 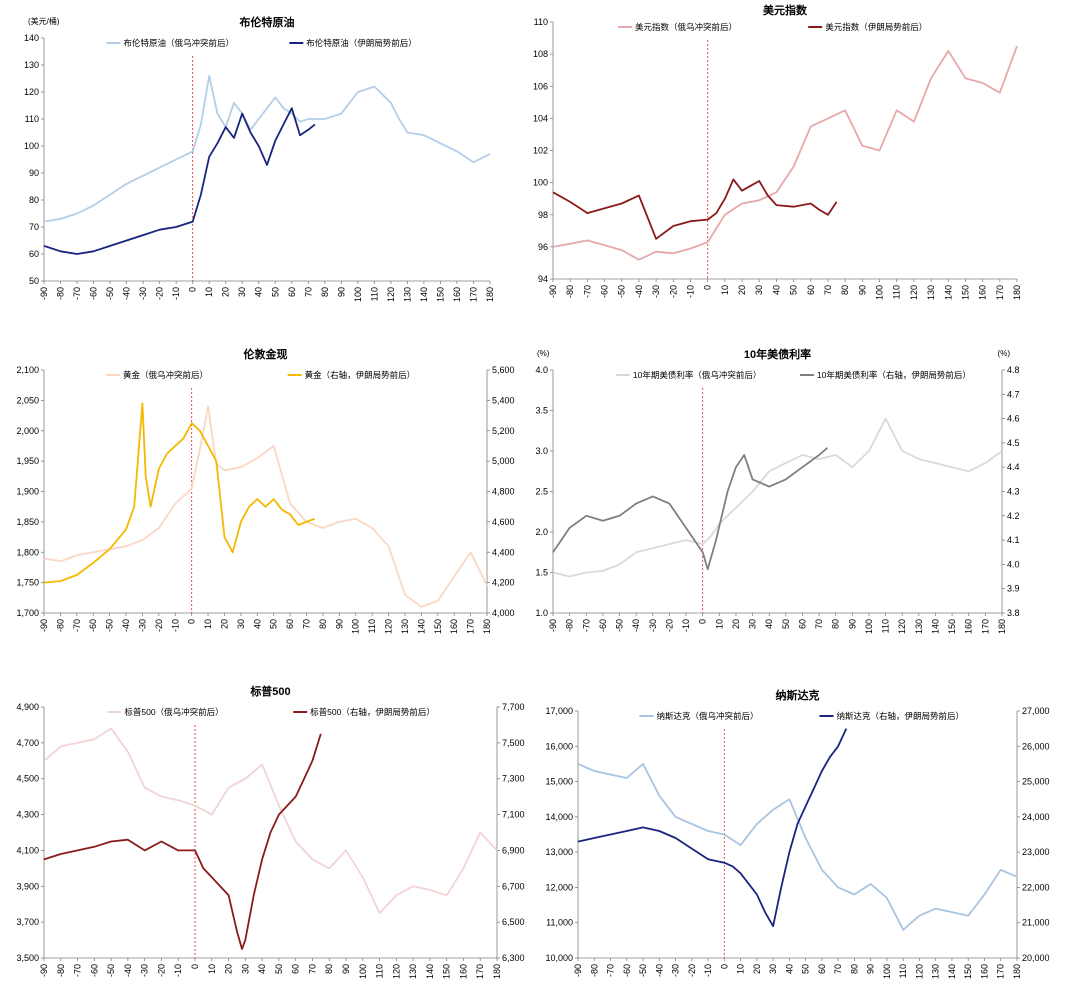 I want to click on x-tick-label: 80, so click(x=329, y=969).